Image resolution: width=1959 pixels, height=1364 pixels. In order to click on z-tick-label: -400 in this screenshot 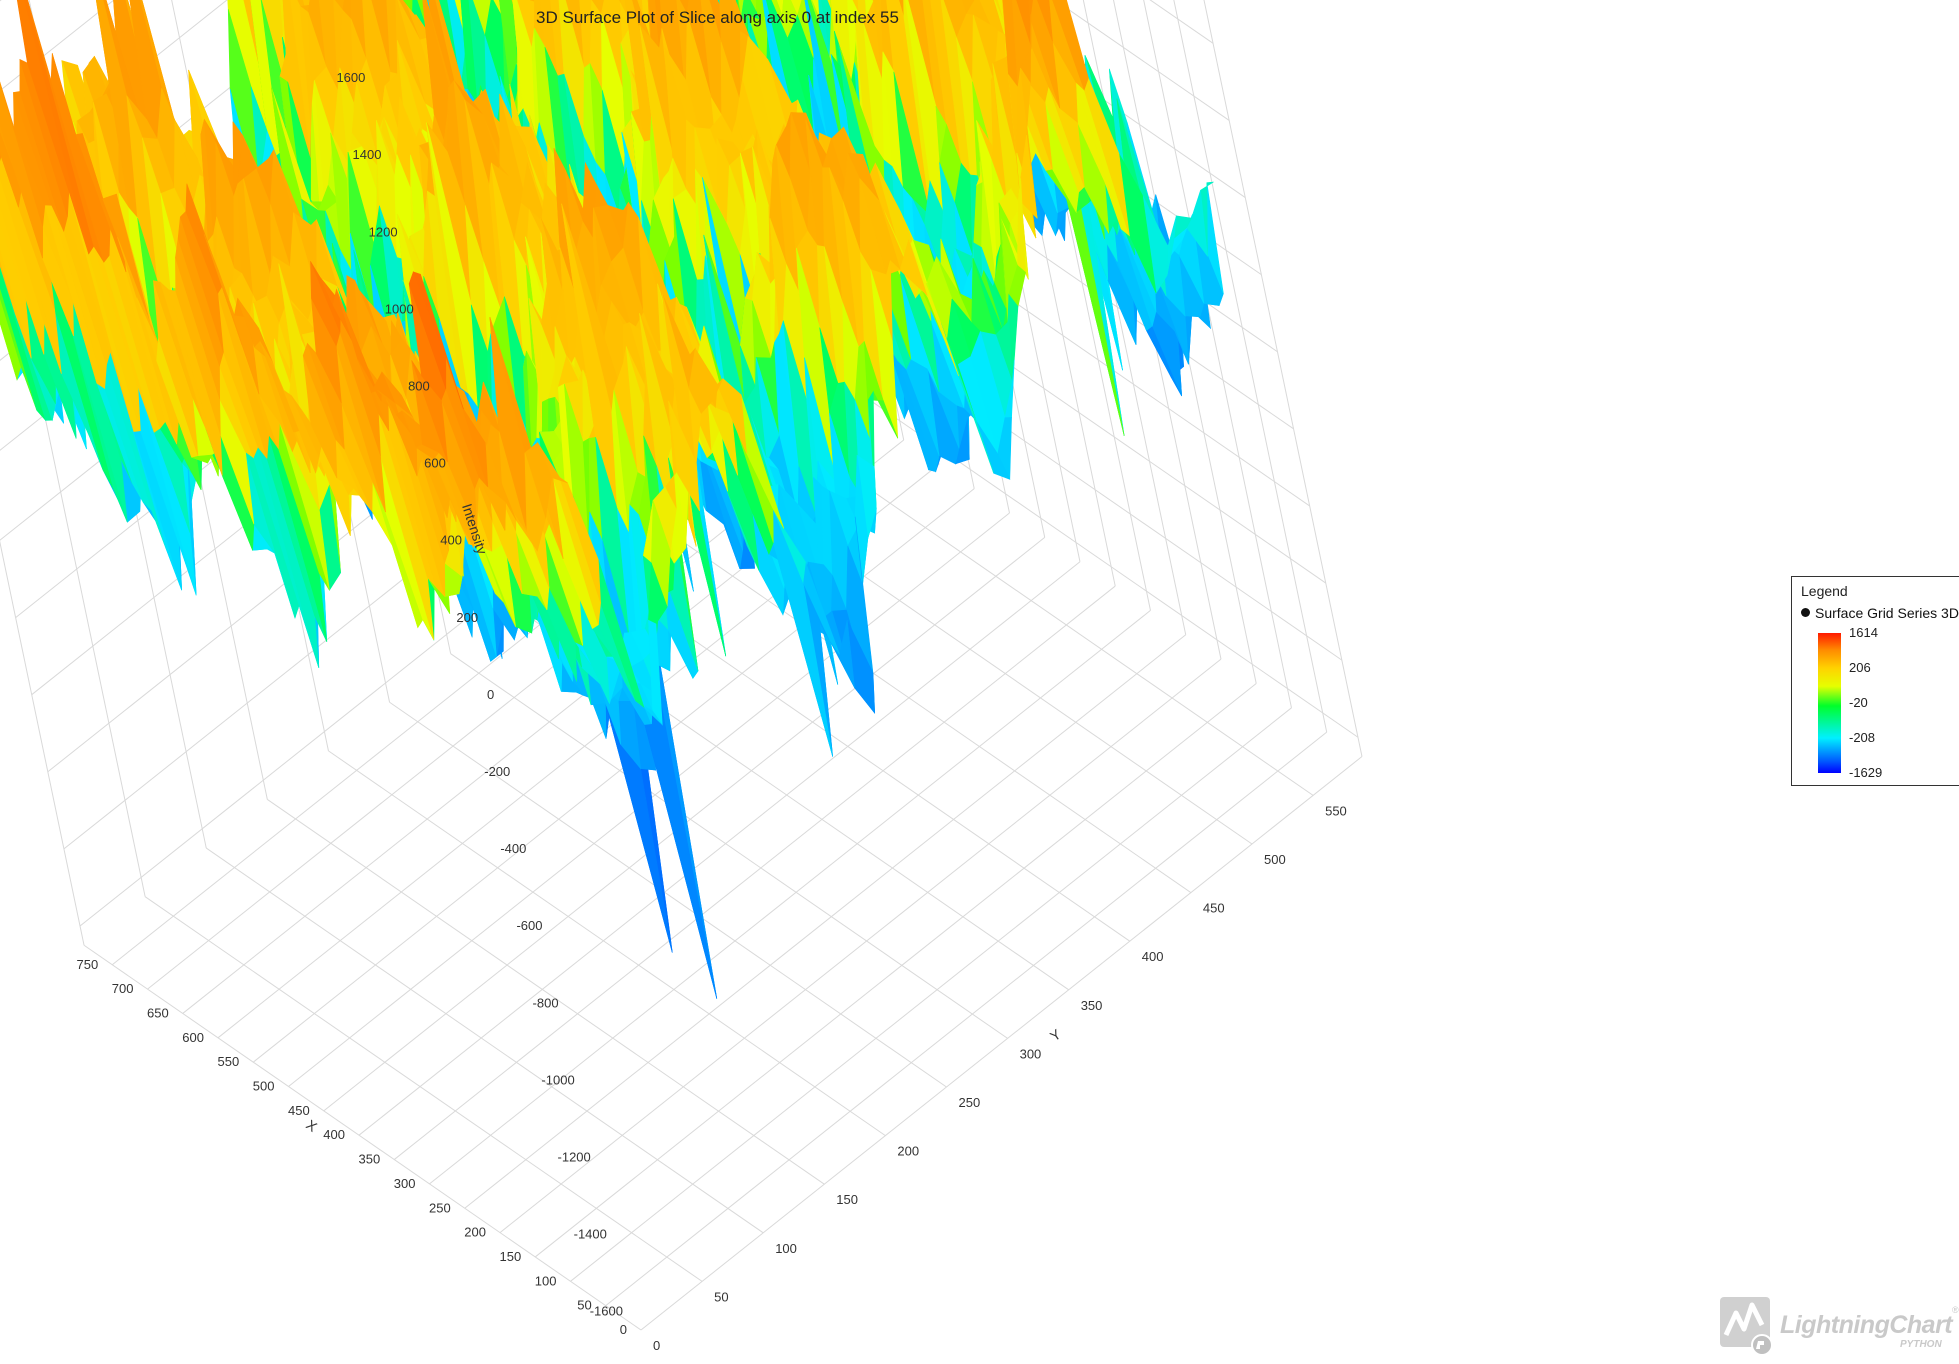, I will do `click(513, 848)`.